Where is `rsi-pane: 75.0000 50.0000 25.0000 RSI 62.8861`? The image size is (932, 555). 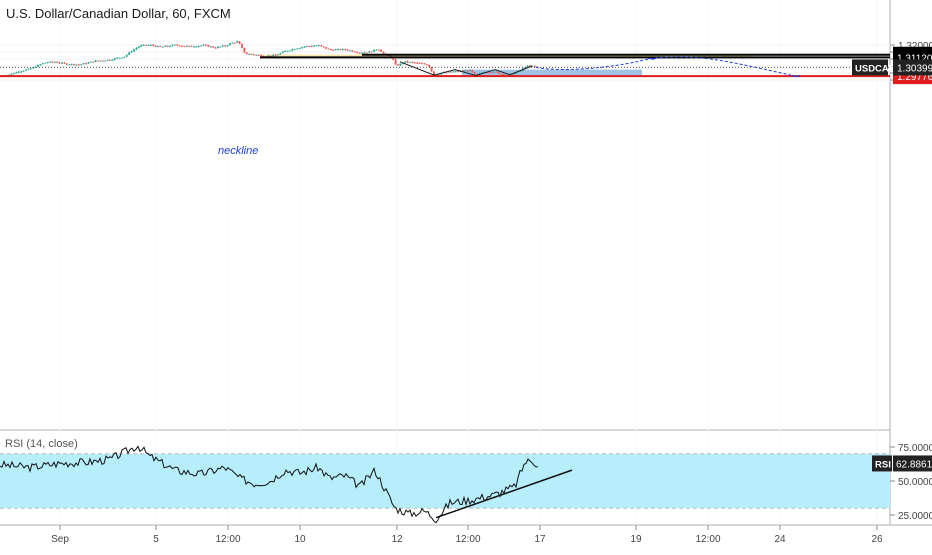 rsi-pane: 75.0000 50.0000 25.0000 RSI 62.8861 is located at coordinates (466, 483).